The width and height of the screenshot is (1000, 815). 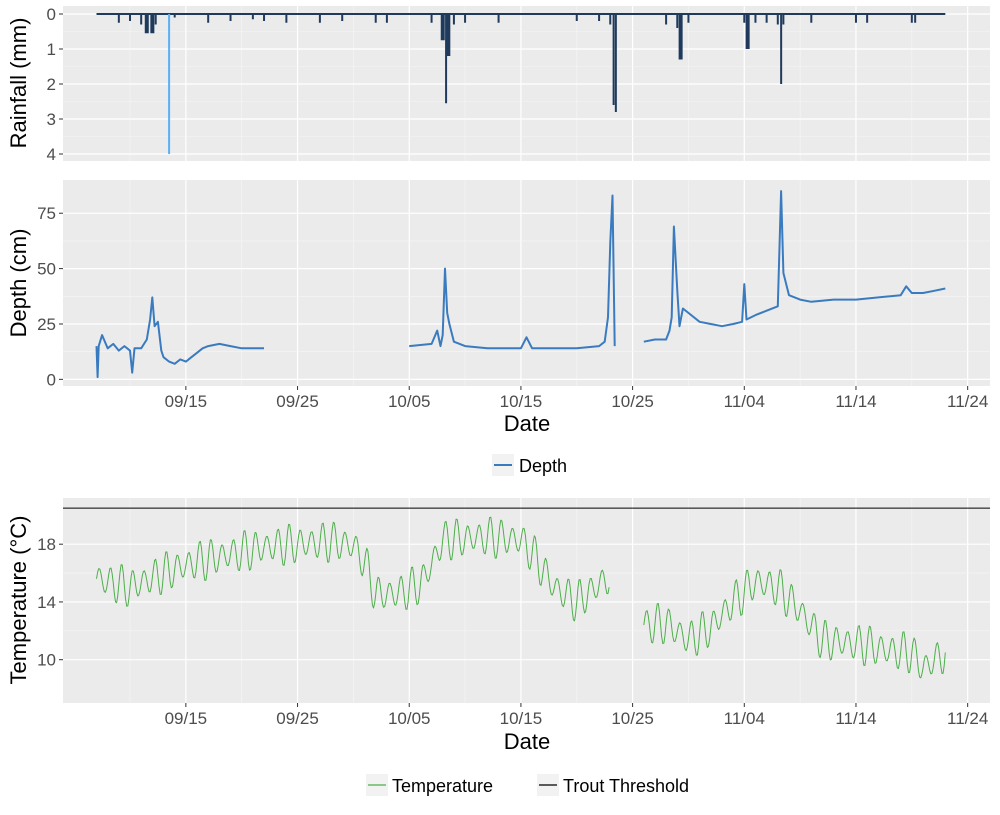 I want to click on y-tick-label: 75, so click(x=46, y=213).